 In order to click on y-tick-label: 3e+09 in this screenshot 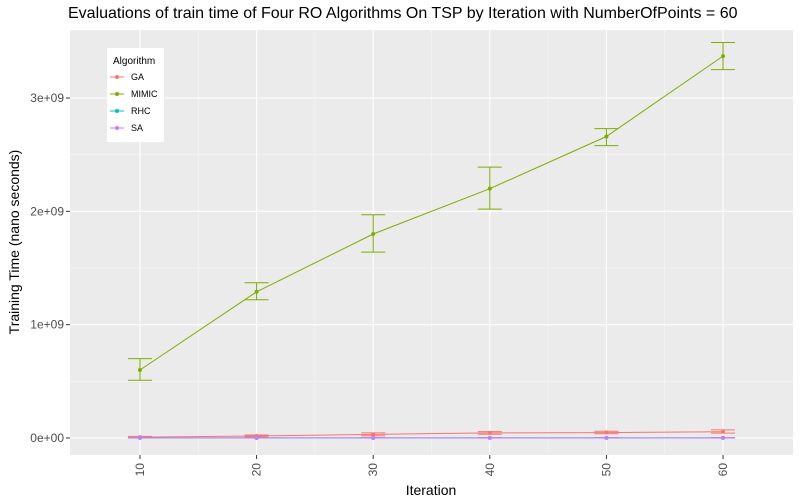, I will do `click(47, 98)`.